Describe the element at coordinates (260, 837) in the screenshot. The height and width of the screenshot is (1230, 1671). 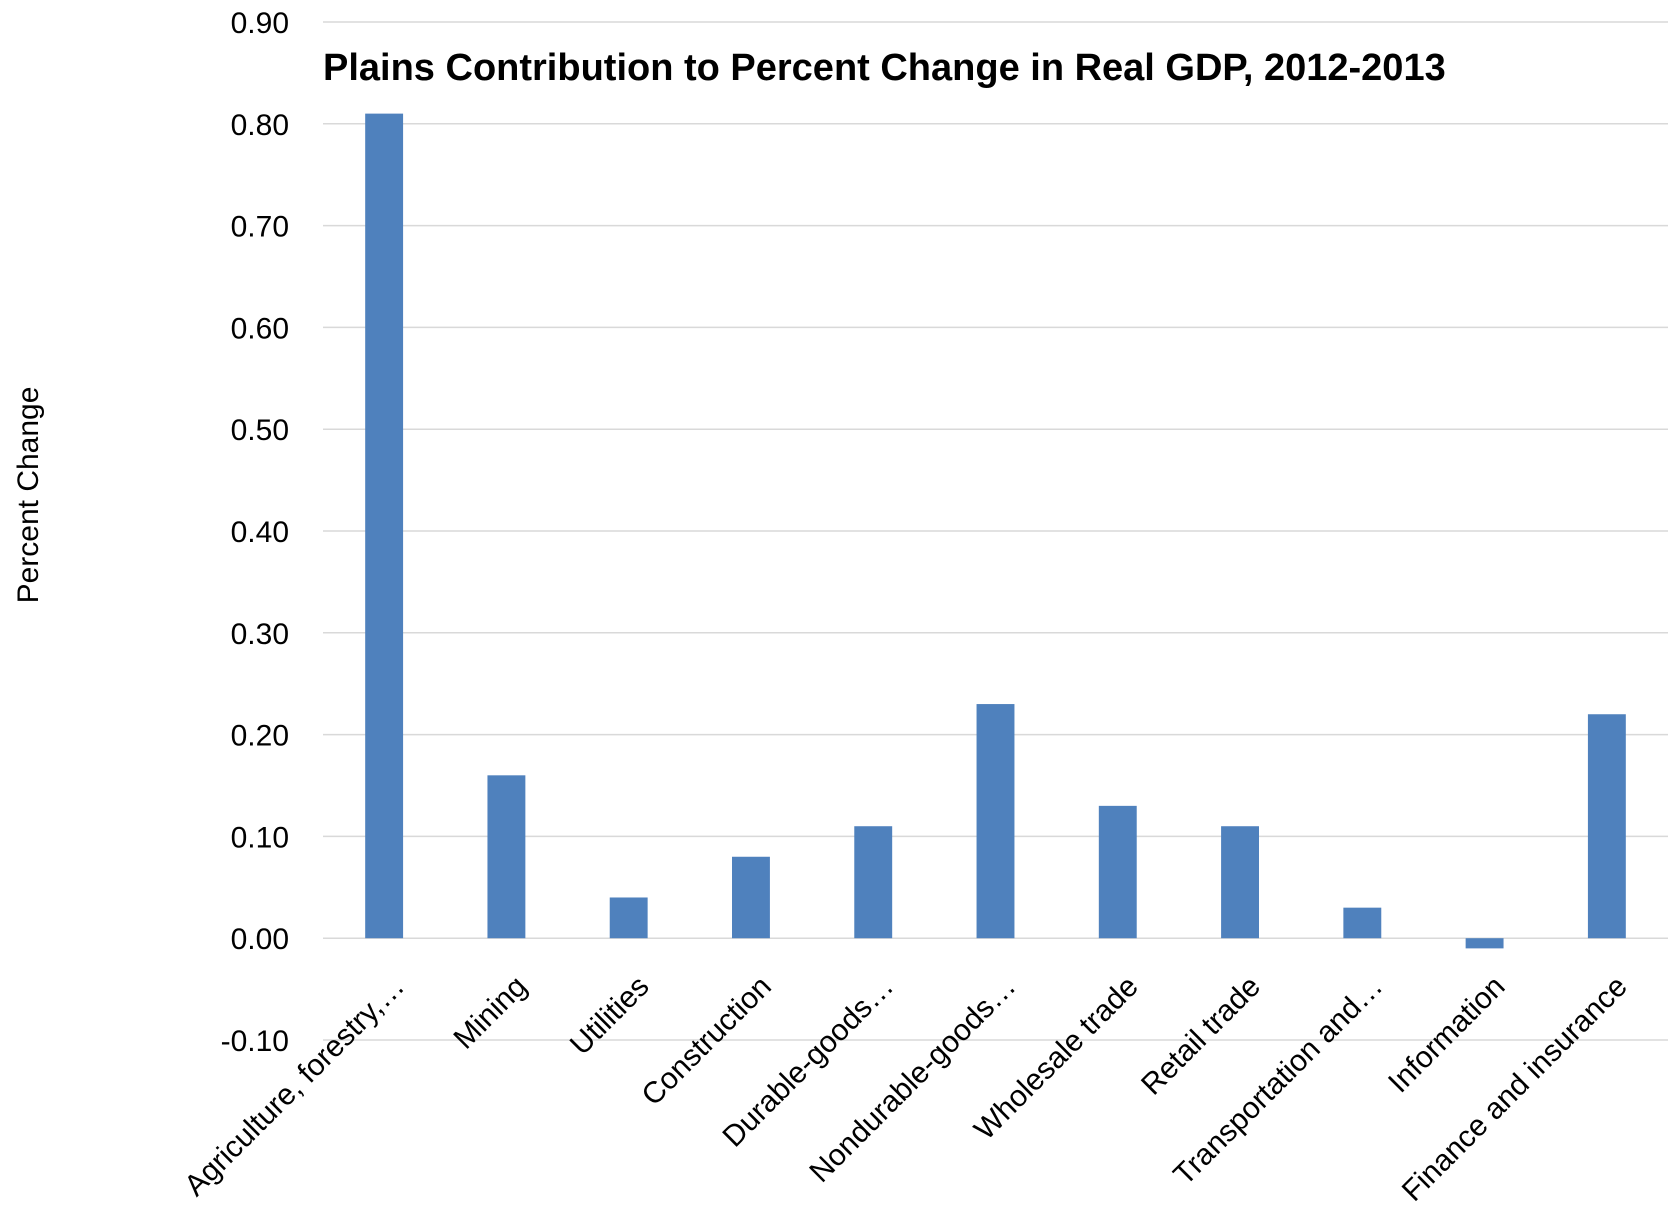
I see `y-tick-label: 0.10` at that location.